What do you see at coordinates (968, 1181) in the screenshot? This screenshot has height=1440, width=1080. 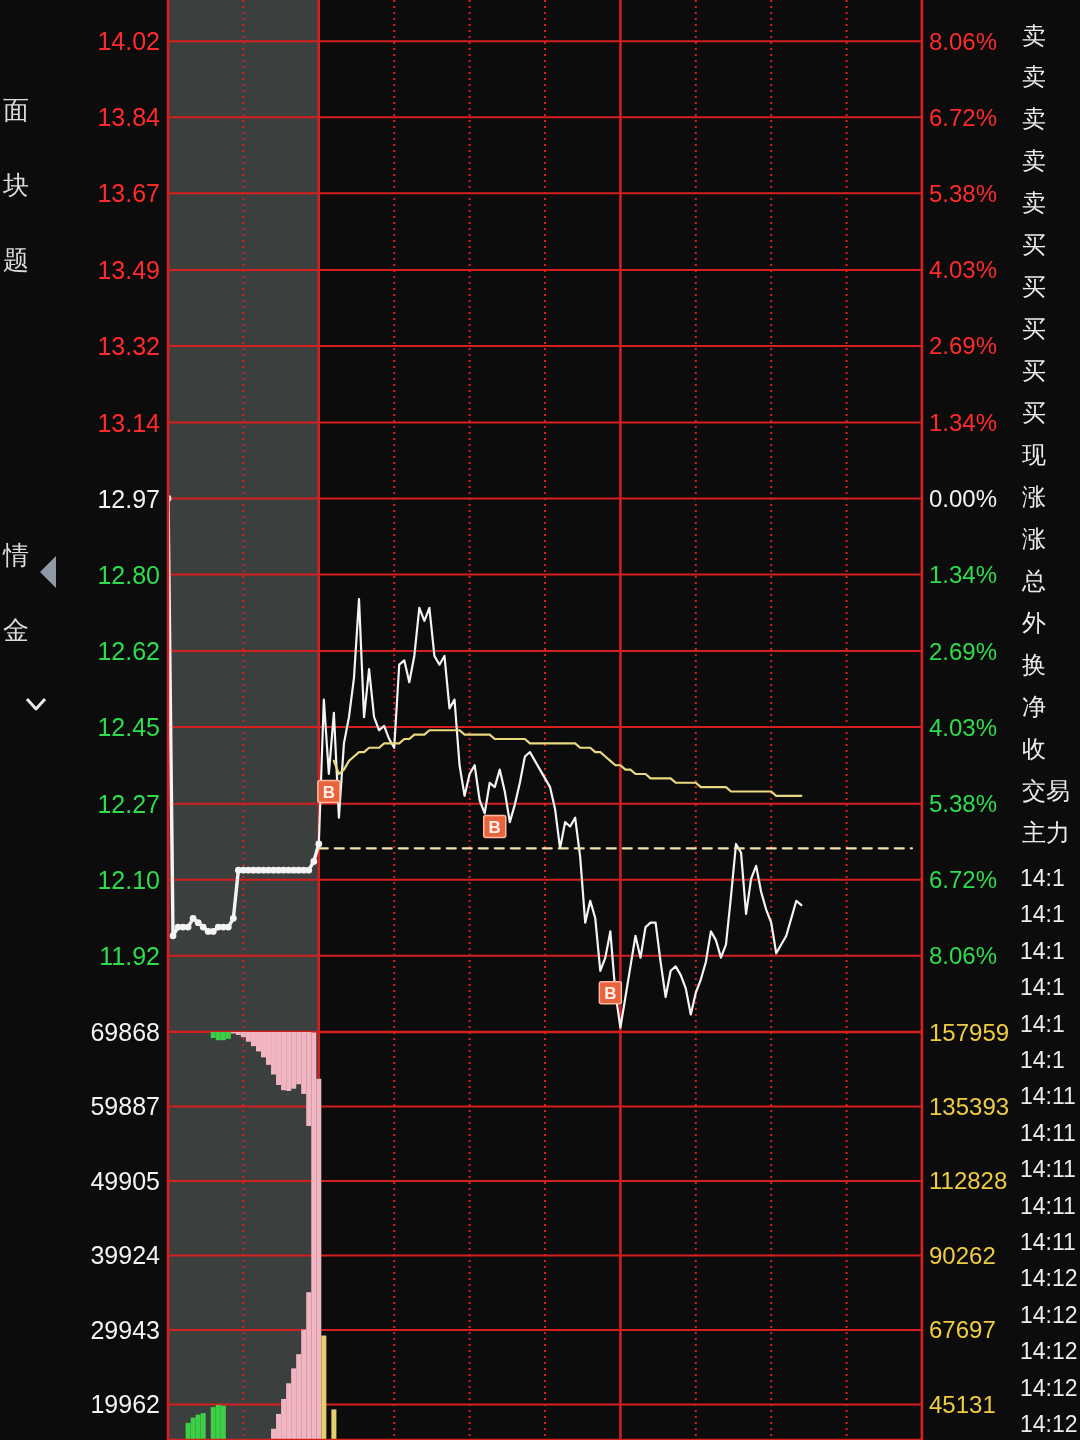 I see `y2-tick-label: 112828` at bounding box center [968, 1181].